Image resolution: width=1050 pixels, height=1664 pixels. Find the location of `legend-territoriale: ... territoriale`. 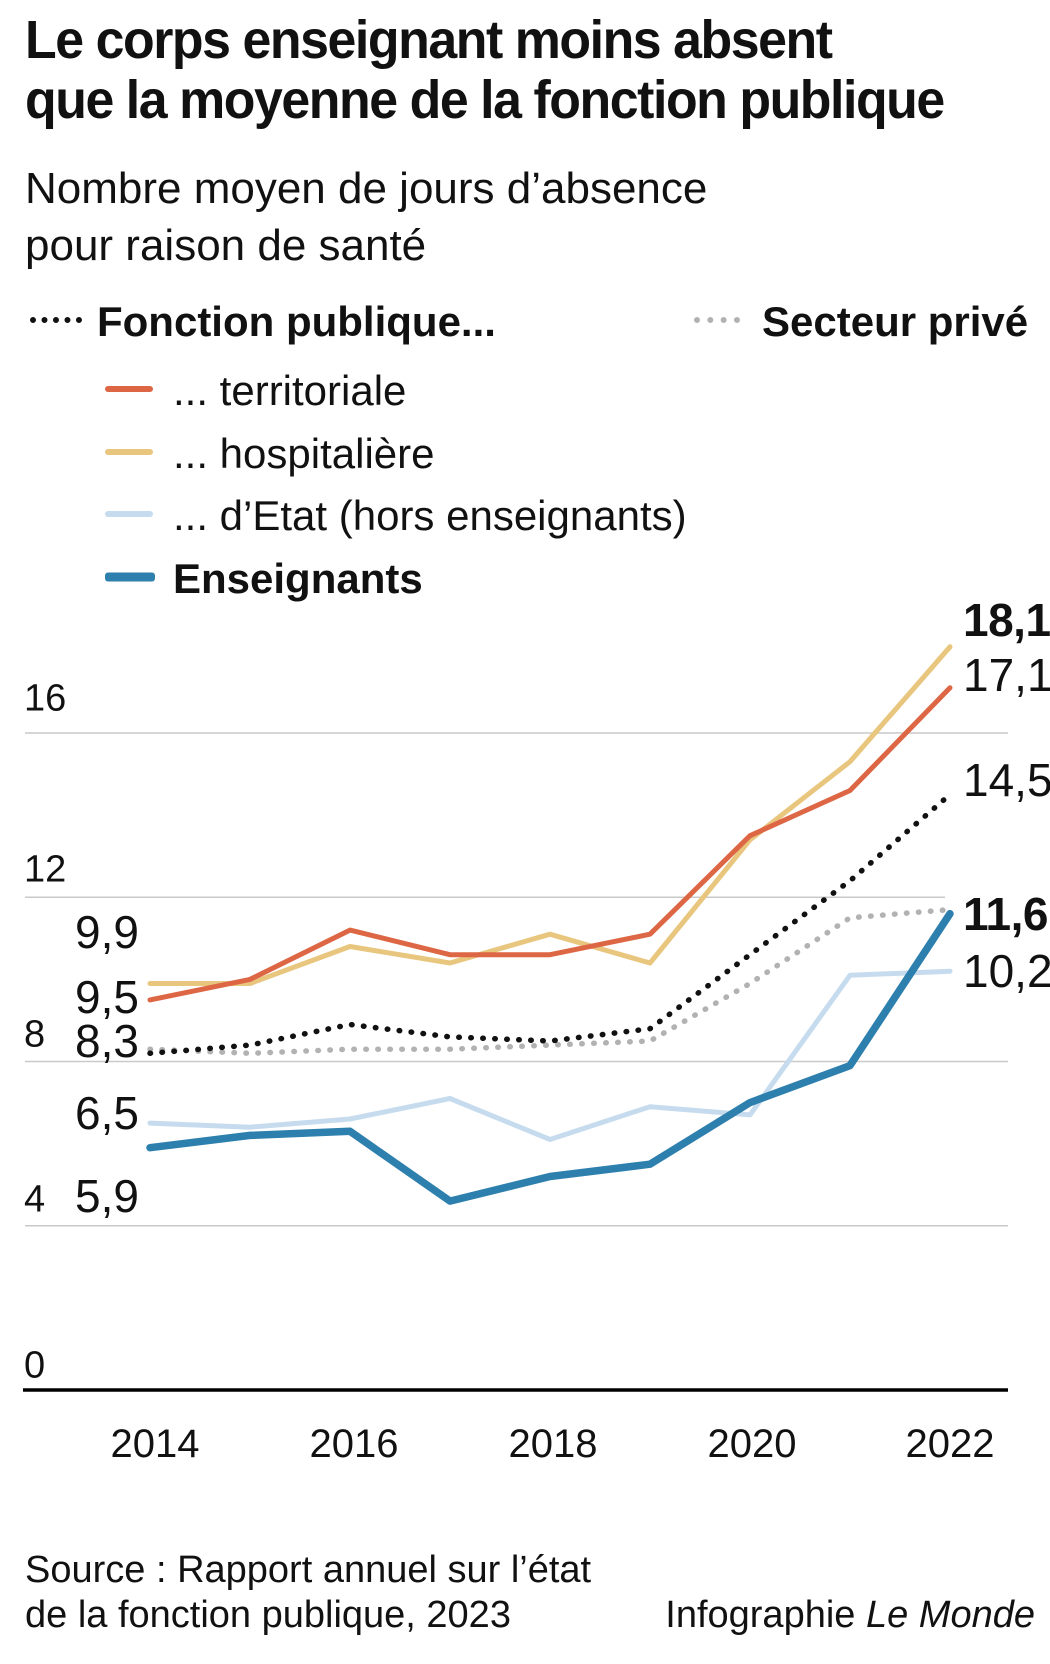

legend-territoriale: ... territoriale is located at coordinates (290, 390).